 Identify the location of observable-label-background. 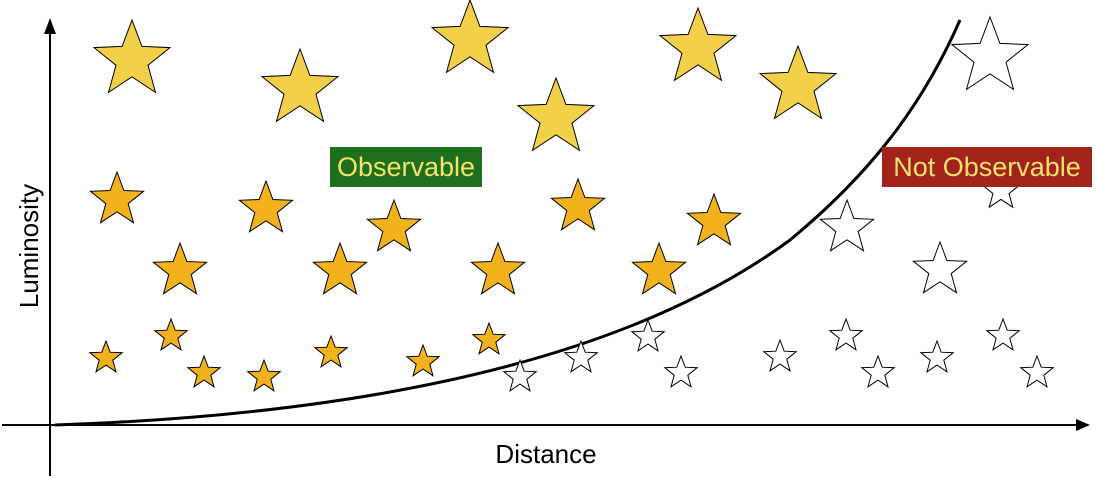
(406, 167).